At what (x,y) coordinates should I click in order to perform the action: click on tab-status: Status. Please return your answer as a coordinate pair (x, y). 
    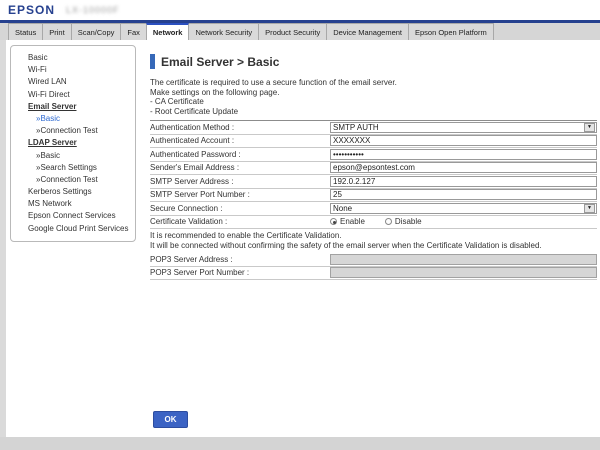
    Looking at the image, I should click on (26, 31).